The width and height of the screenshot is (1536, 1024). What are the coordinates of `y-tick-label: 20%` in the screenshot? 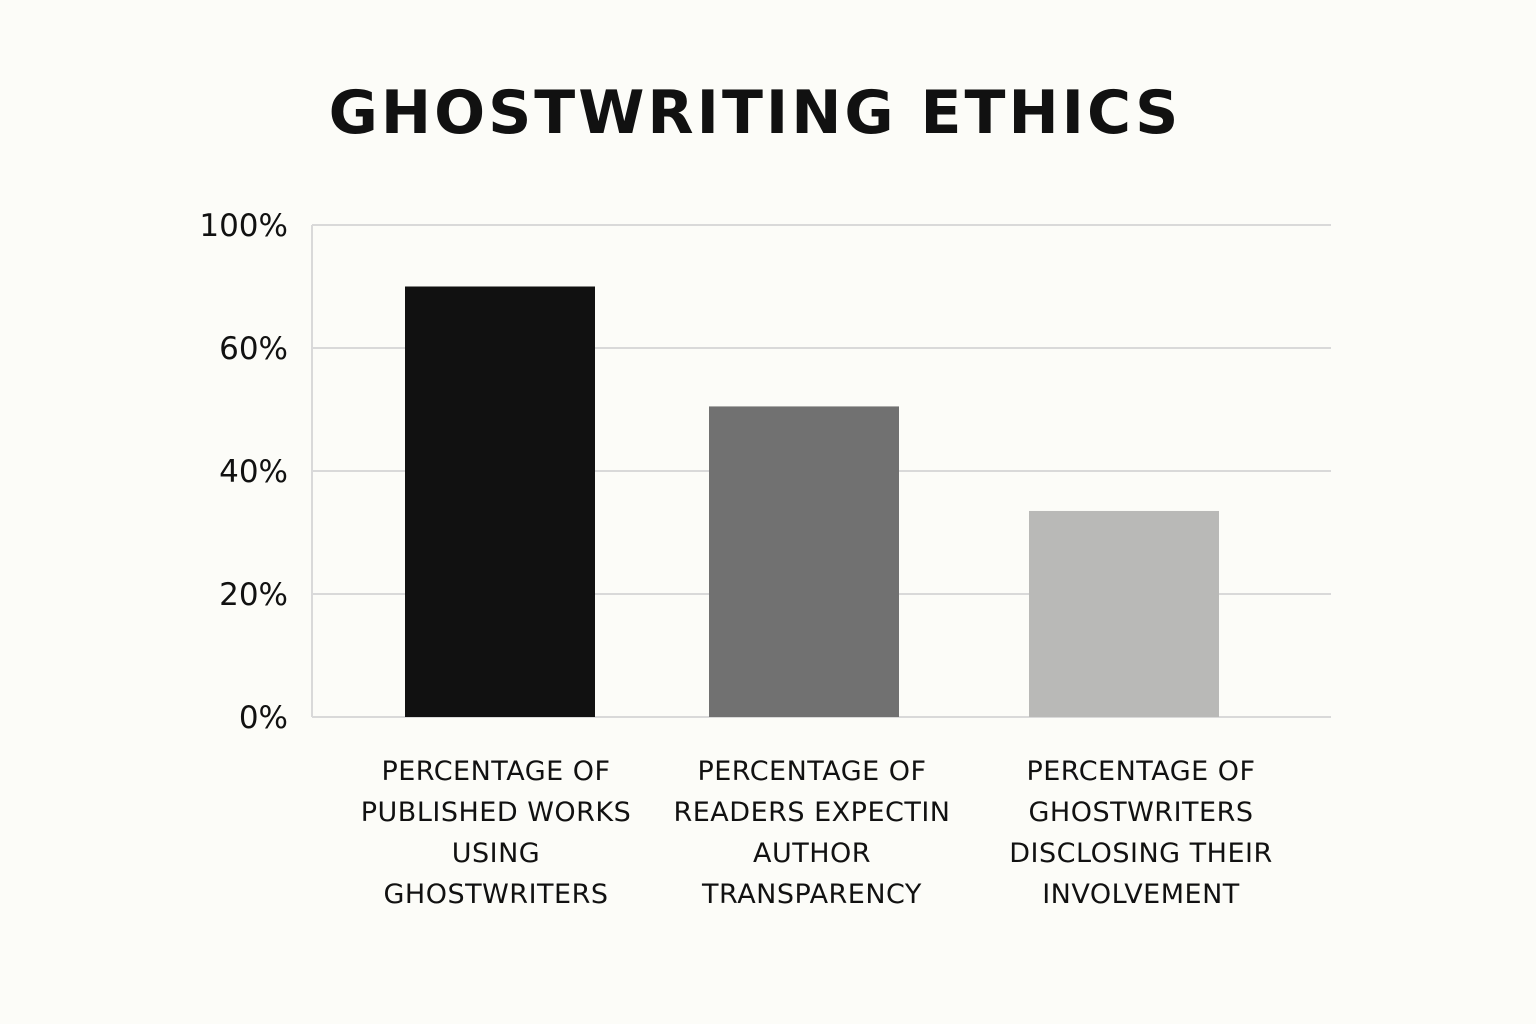 It's located at (253, 595).